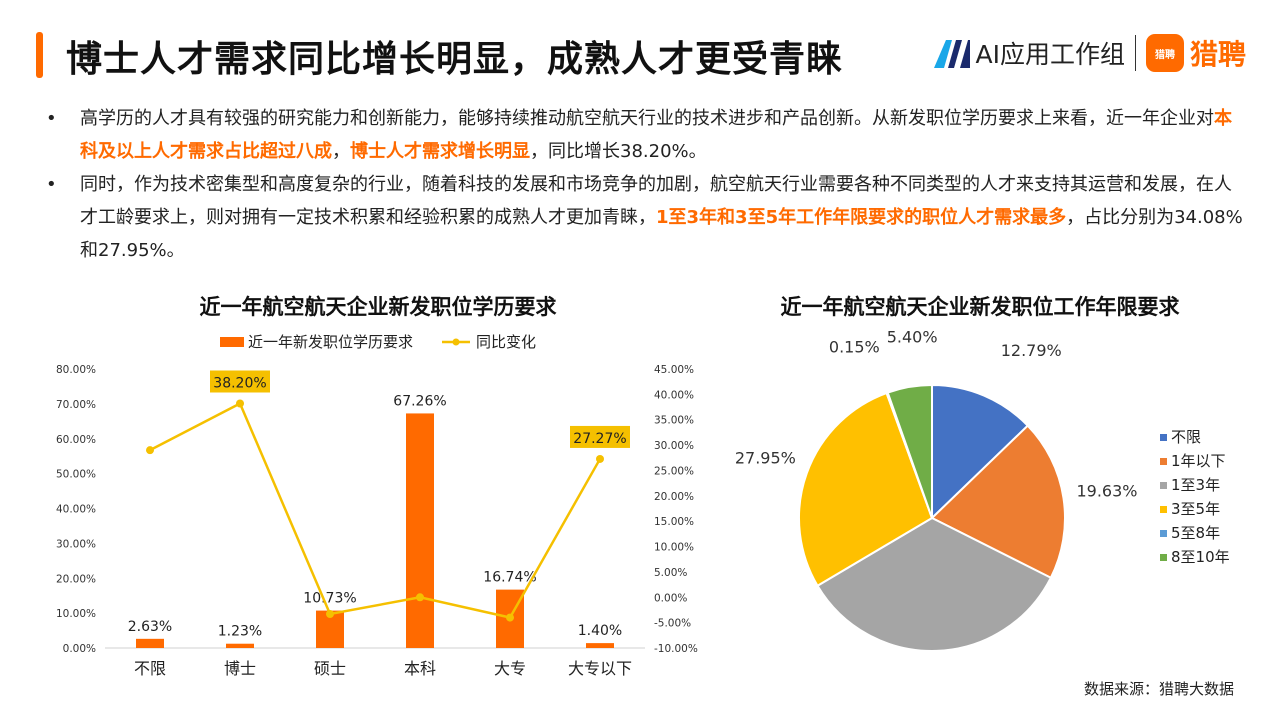  I want to click on bullet-1-highlight-1: 本科及以上人才需求占比超过八成, so click(656, 135).